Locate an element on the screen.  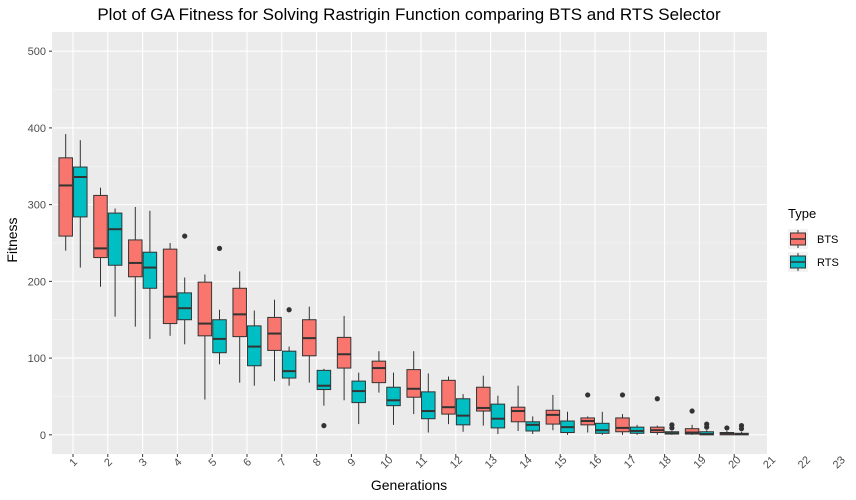
x-axis: 1 2 3 4 5 6 7 8 9 10 11 12 13 14 15 16 17 18 19 20 21 22 23 is located at coordinates (457, 462).